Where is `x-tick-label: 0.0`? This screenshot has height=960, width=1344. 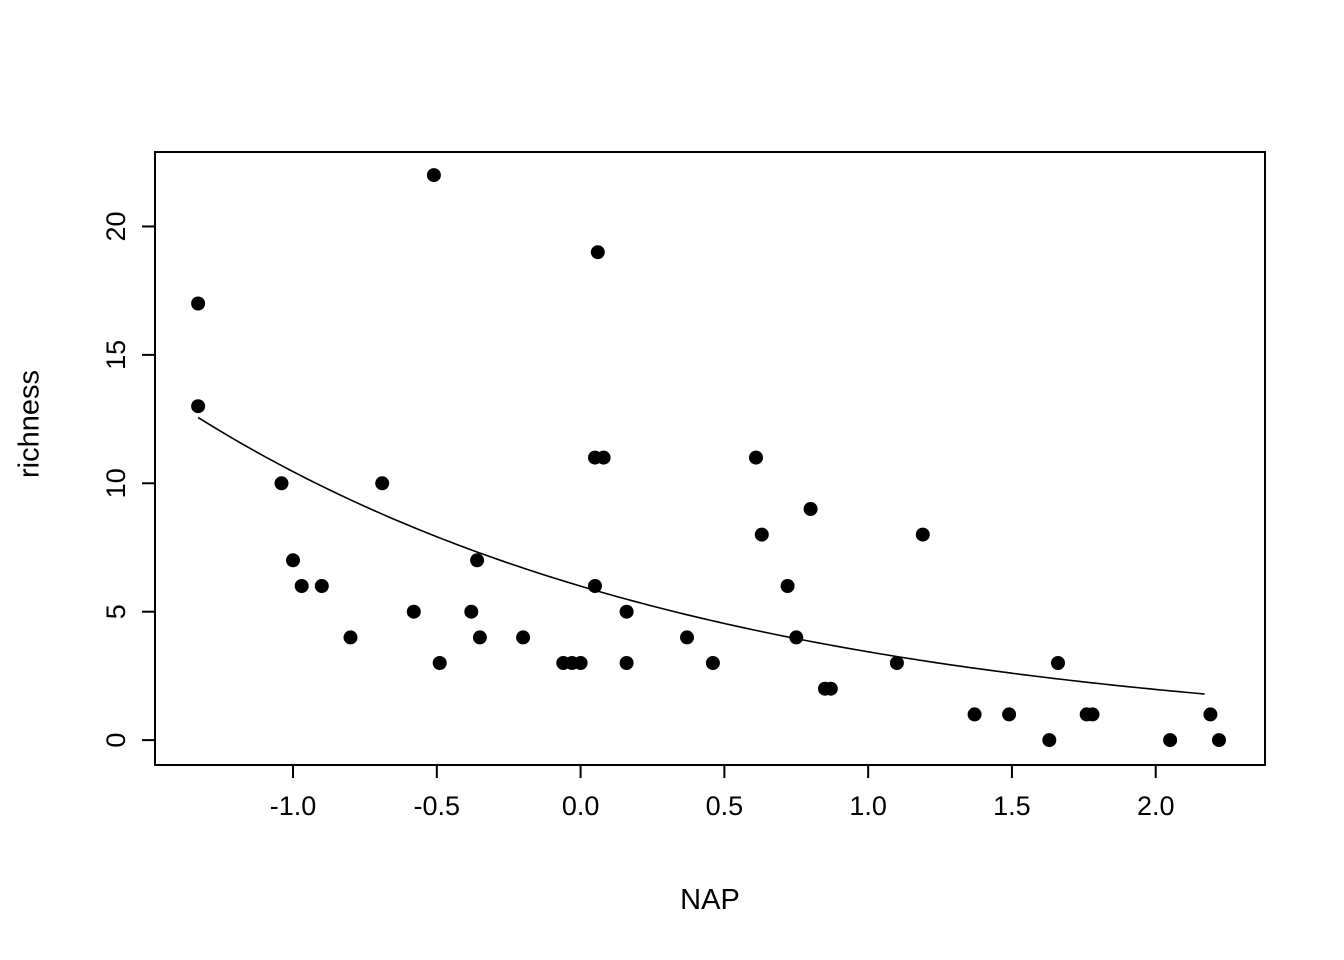 x-tick-label: 0.0 is located at coordinates (581, 806).